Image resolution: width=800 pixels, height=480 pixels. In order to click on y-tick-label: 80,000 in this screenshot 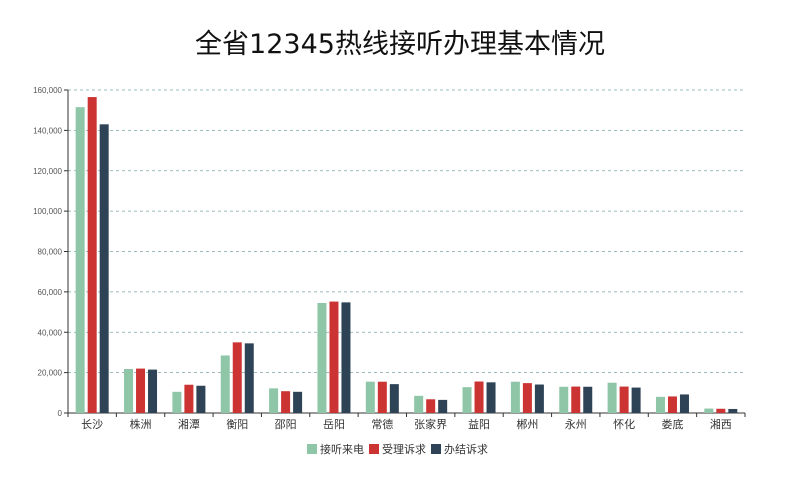, I will do `click(50, 252)`.